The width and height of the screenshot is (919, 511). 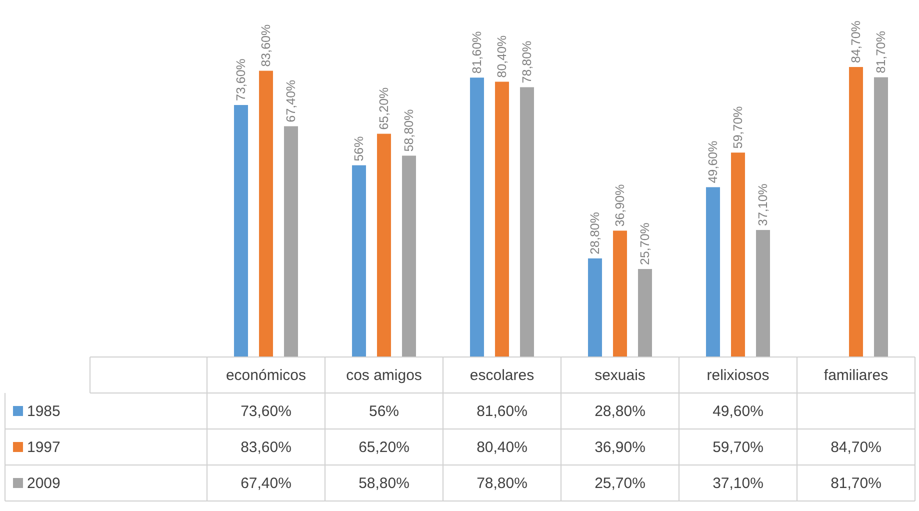 I want to click on data-label: 36,90%, so click(x=620, y=447).